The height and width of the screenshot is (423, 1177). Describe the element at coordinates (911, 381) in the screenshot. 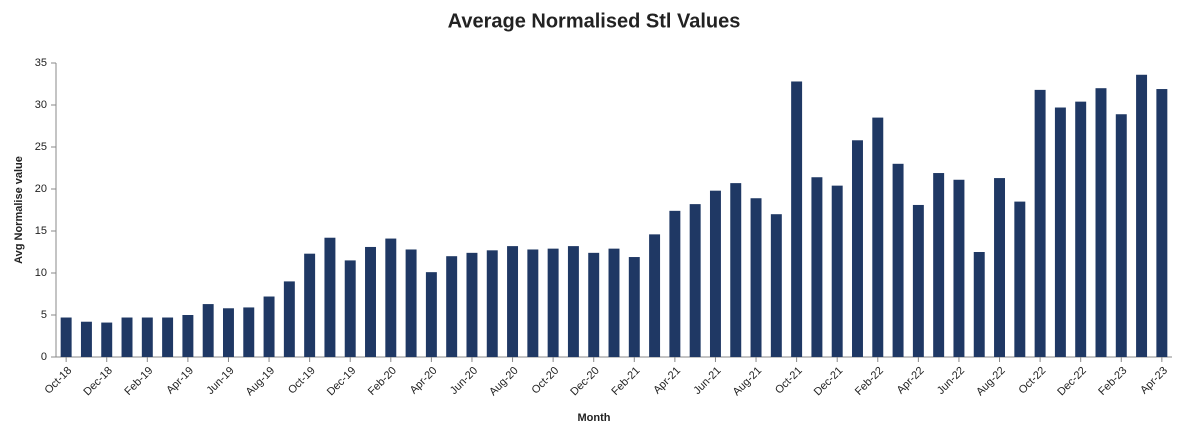

I see `x-tick-label: Apr-22` at that location.